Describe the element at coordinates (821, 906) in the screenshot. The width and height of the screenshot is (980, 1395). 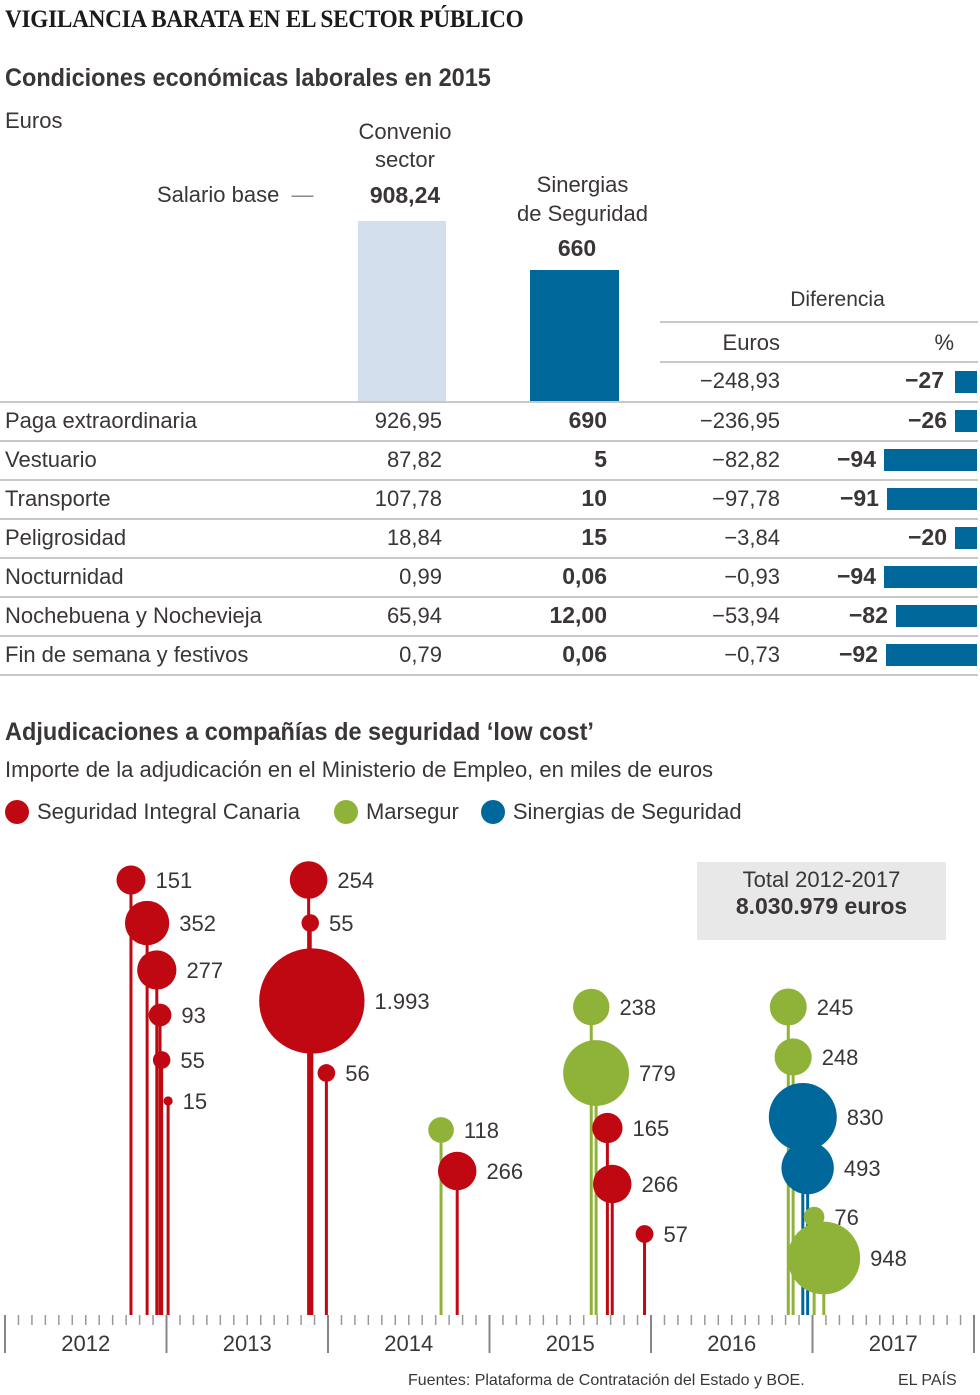
I see `total-value: 8.030.979 euros` at that location.